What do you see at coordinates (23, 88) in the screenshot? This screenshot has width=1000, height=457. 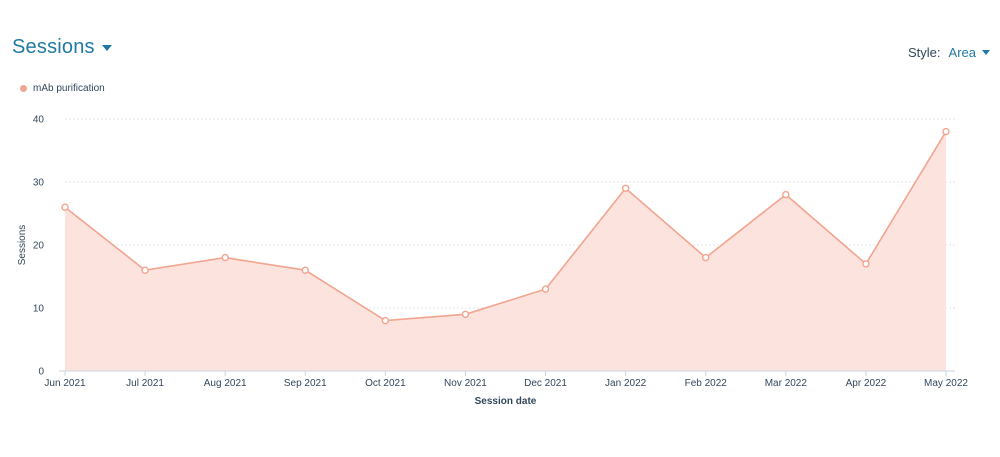 I see `legend-marker` at bounding box center [23, 88].